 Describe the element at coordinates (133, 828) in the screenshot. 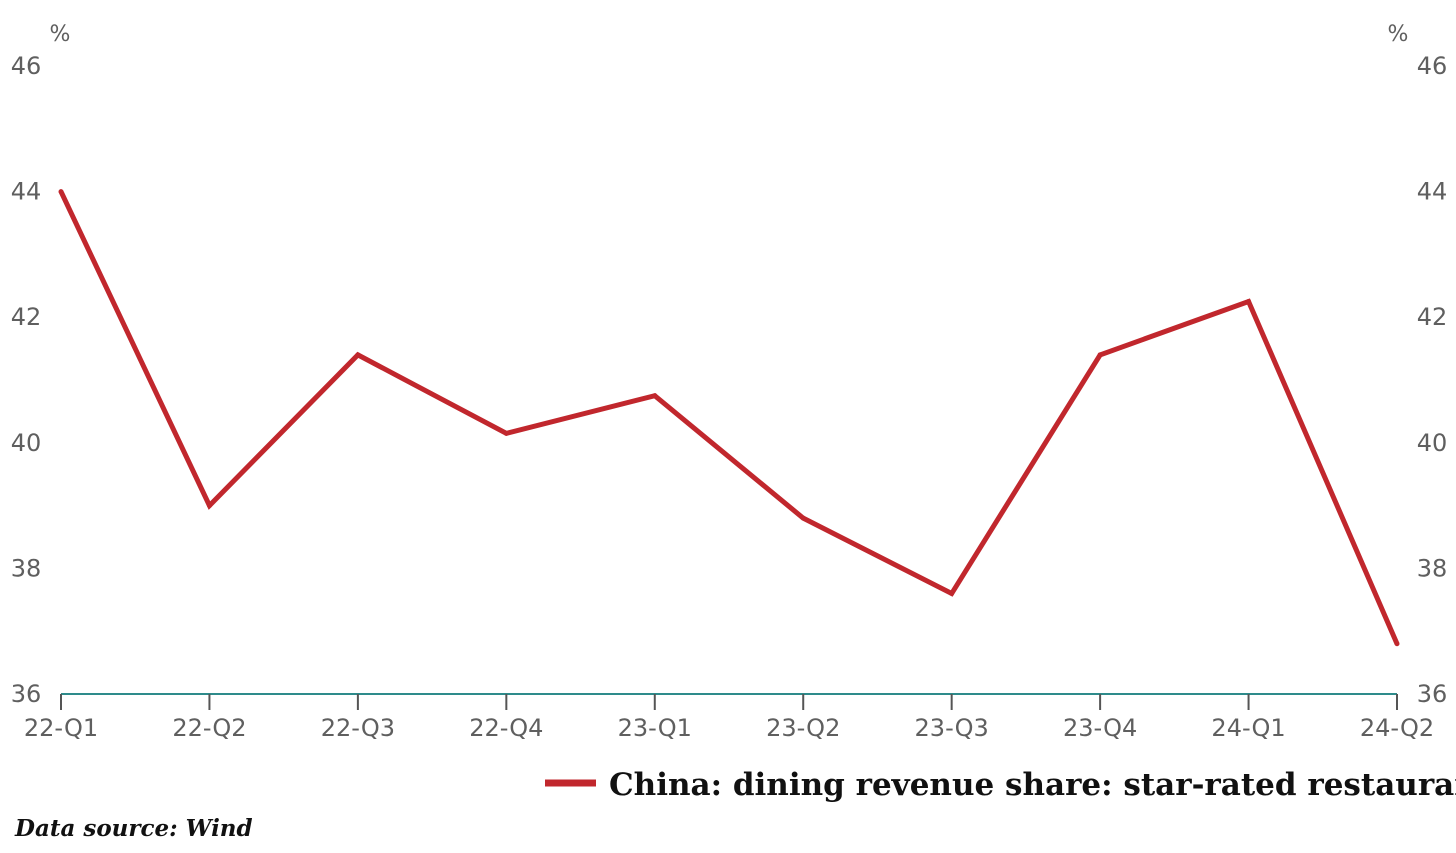

I see `data-source-note: Data source: Wind` at that location.